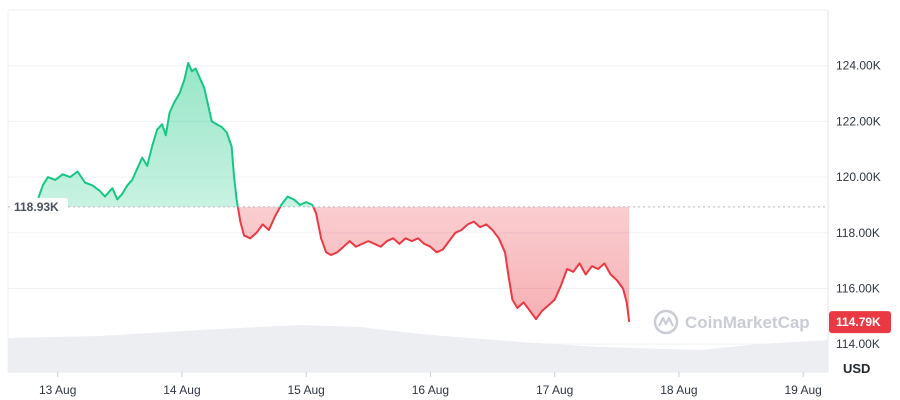  I want to click on baseline-label-background, so click(39, 206).